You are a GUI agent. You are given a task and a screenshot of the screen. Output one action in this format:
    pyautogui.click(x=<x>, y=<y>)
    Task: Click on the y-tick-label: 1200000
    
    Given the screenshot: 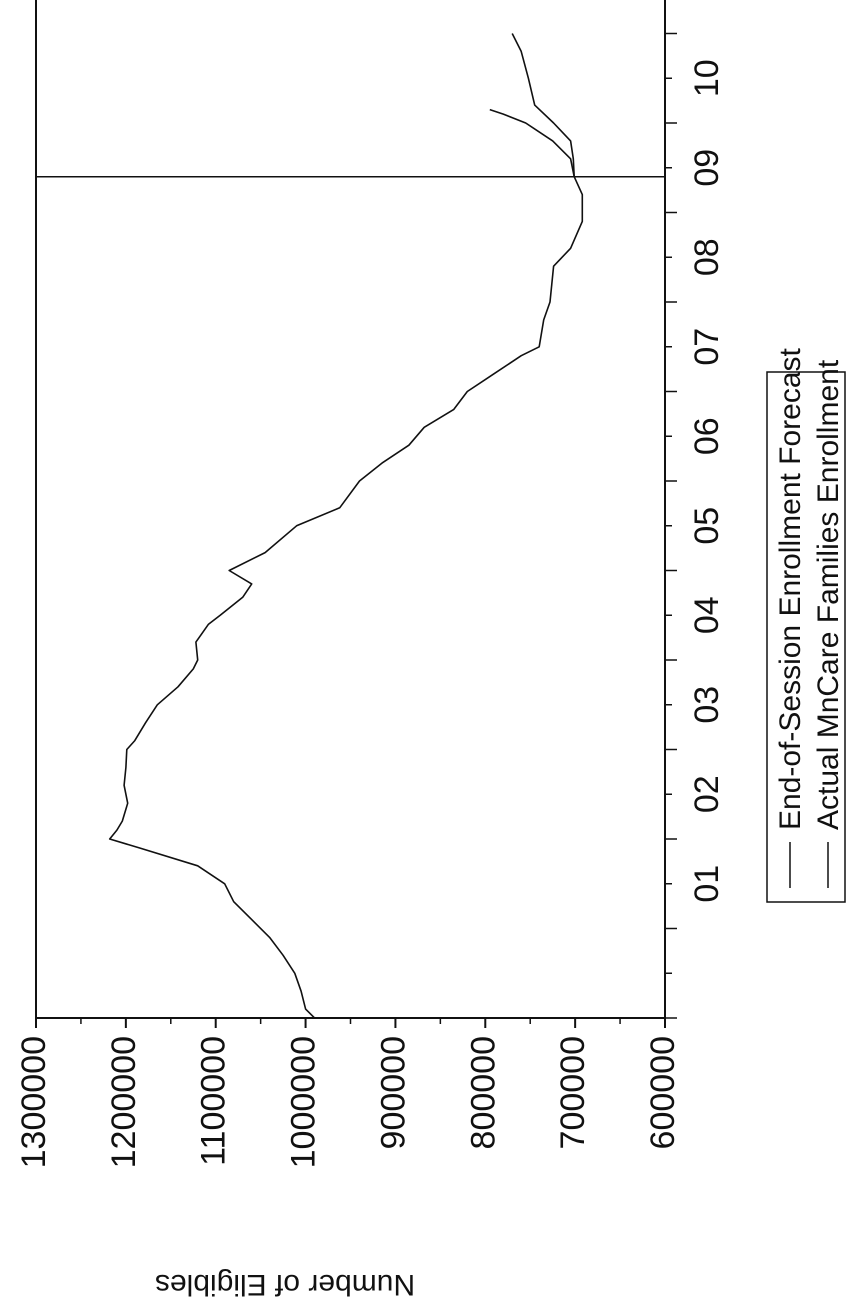 What is the action you would take?
    pyautogui.click(x=124, y=1102)
    